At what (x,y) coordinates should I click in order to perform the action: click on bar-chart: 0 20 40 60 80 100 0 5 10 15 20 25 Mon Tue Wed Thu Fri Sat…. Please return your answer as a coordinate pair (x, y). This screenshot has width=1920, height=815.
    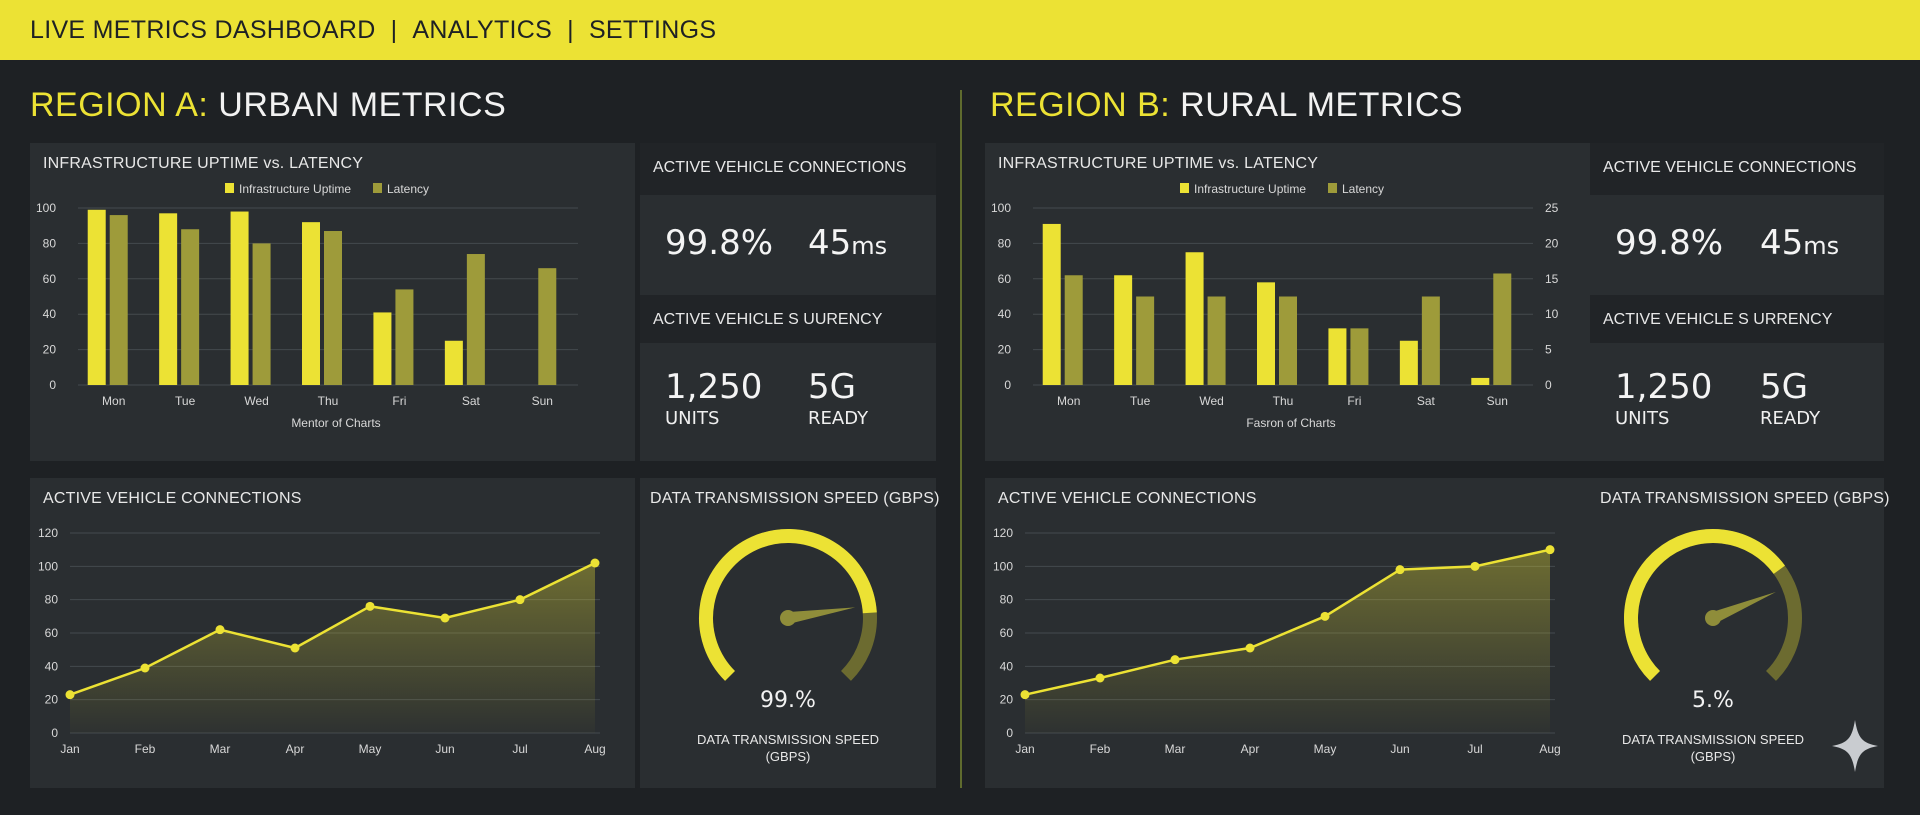
    Looking at the image, I should click on (1275, 306).